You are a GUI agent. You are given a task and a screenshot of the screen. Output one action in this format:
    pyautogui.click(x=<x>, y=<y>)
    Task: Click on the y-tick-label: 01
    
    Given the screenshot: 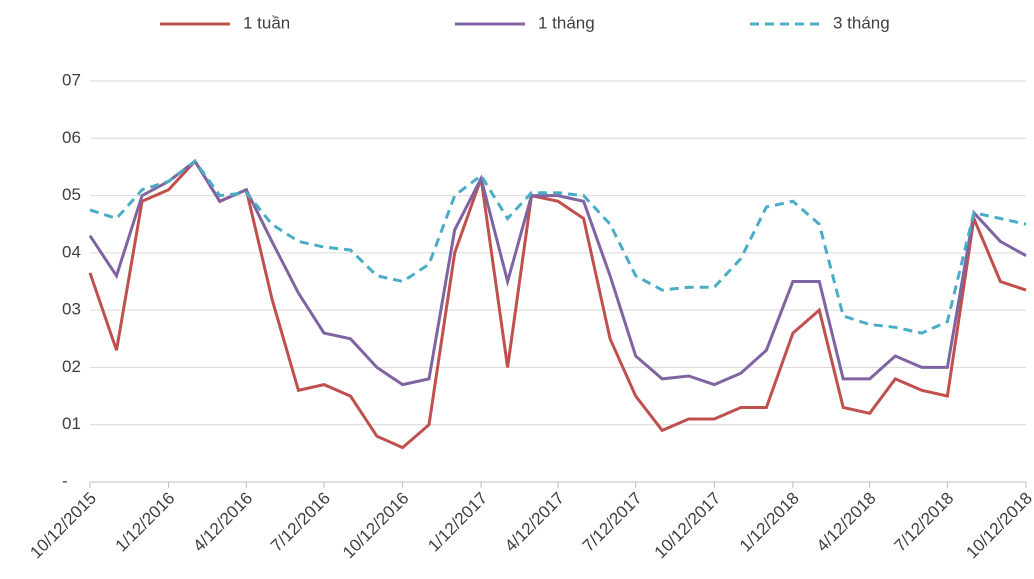 What is the action you would take?
    pyautogui.click(x=71, y=423)
    